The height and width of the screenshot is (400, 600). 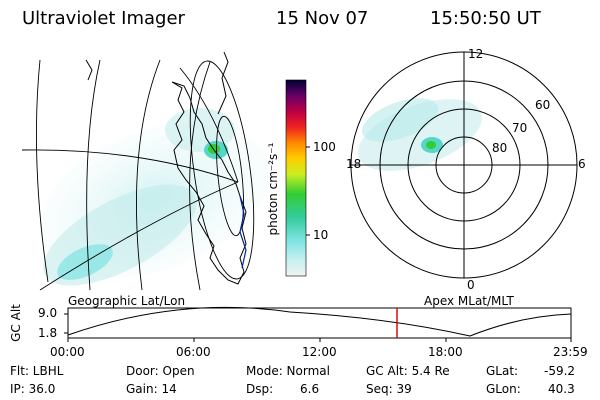 What do you see at coordinates (273, 189) in the screenshot?
I see `colorbar-unit-label: photon cm⁻²s⁻¹` at bounding box center [273, 189].